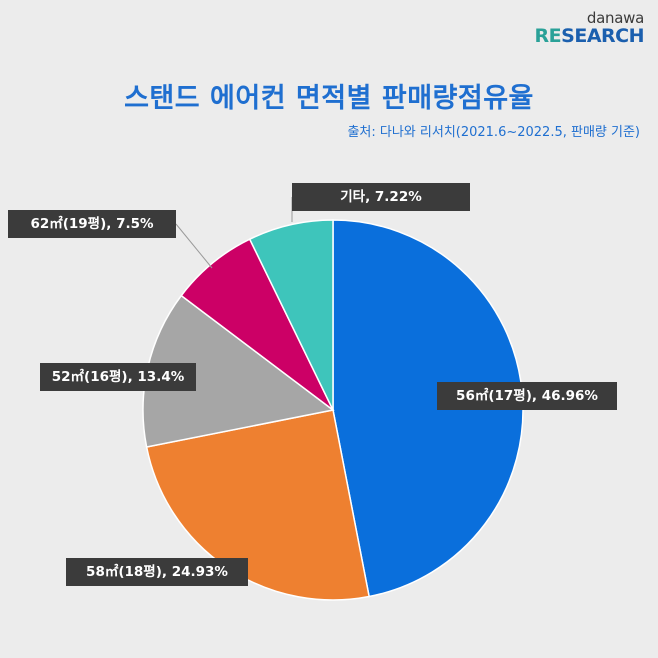 This screenshot has width=658, height=658. Describe the element at coordinates (157, 572) in the screenshot. I see `data-label-2: 58㎡(18평), 24.93%` at that location.